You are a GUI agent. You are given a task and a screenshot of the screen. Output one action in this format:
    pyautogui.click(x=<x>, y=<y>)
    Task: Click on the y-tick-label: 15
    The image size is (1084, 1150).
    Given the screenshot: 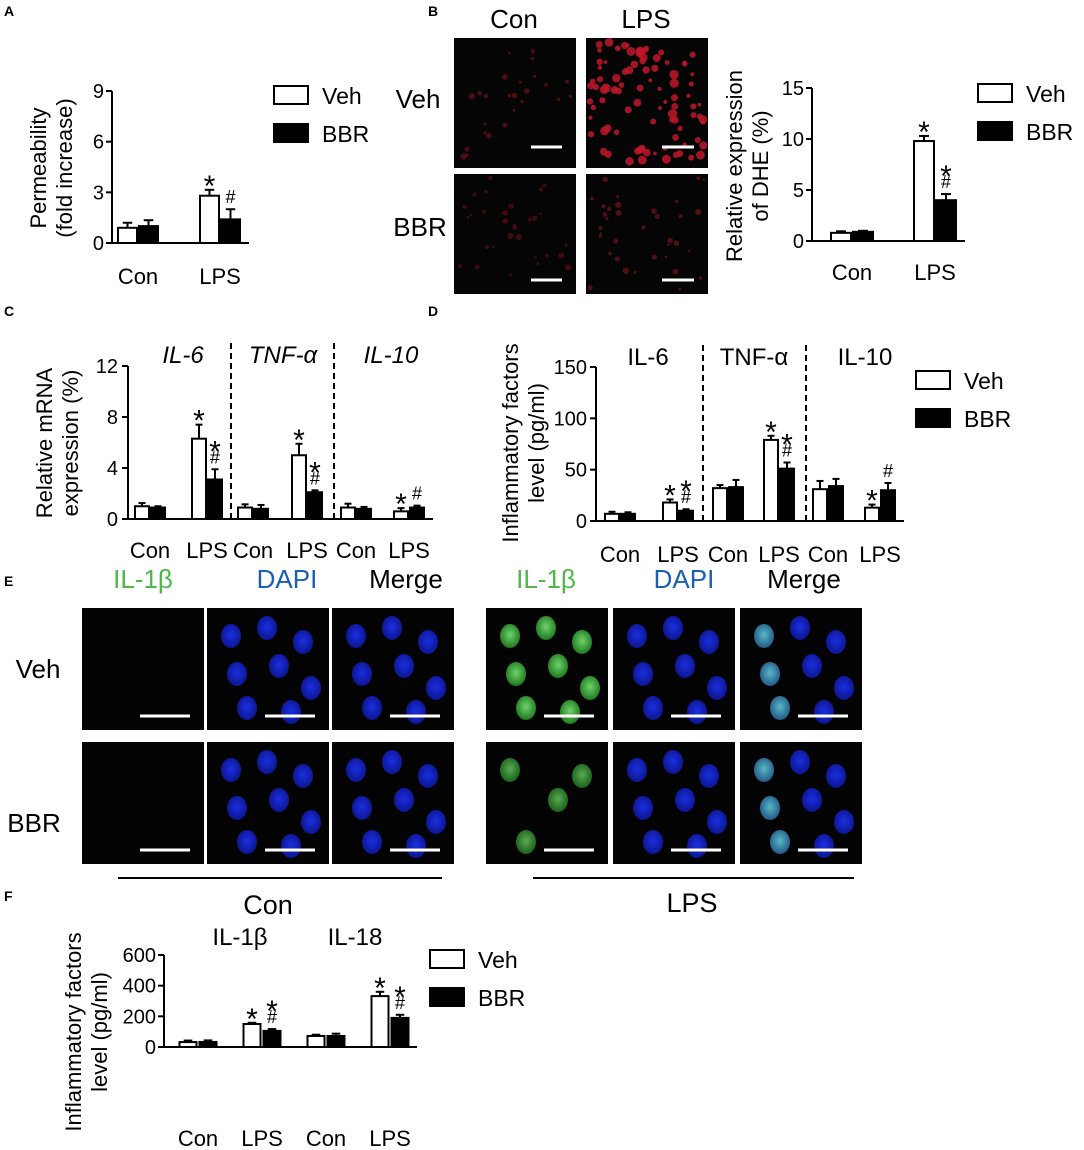 What is the action you would take?
    pyautogui.click(x=793, y=89)
    